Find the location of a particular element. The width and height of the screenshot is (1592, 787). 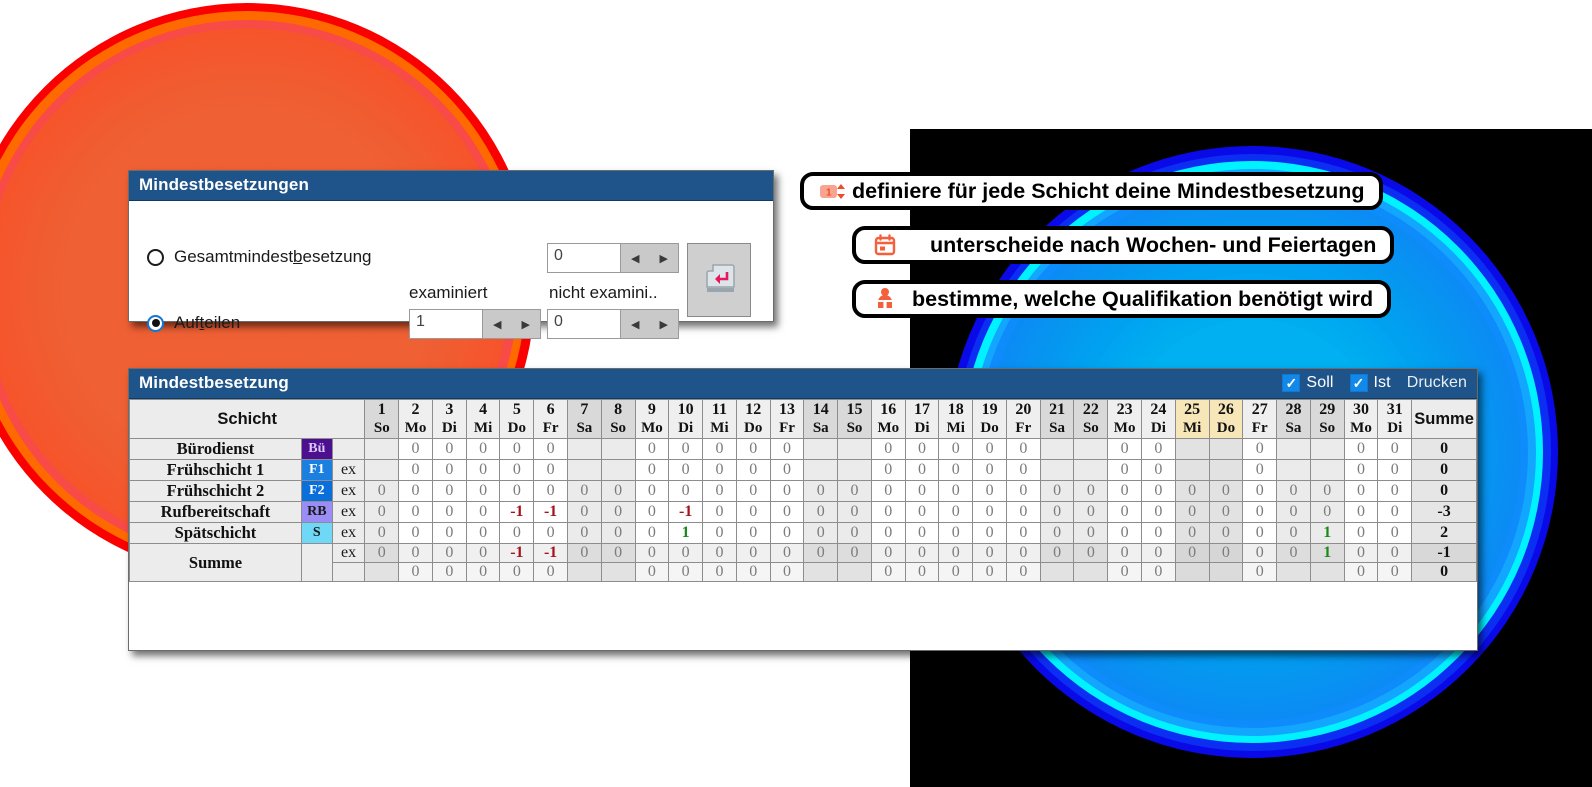

spinner-nicht-examiniert-value: 0 is located at coordinates (558, 321).